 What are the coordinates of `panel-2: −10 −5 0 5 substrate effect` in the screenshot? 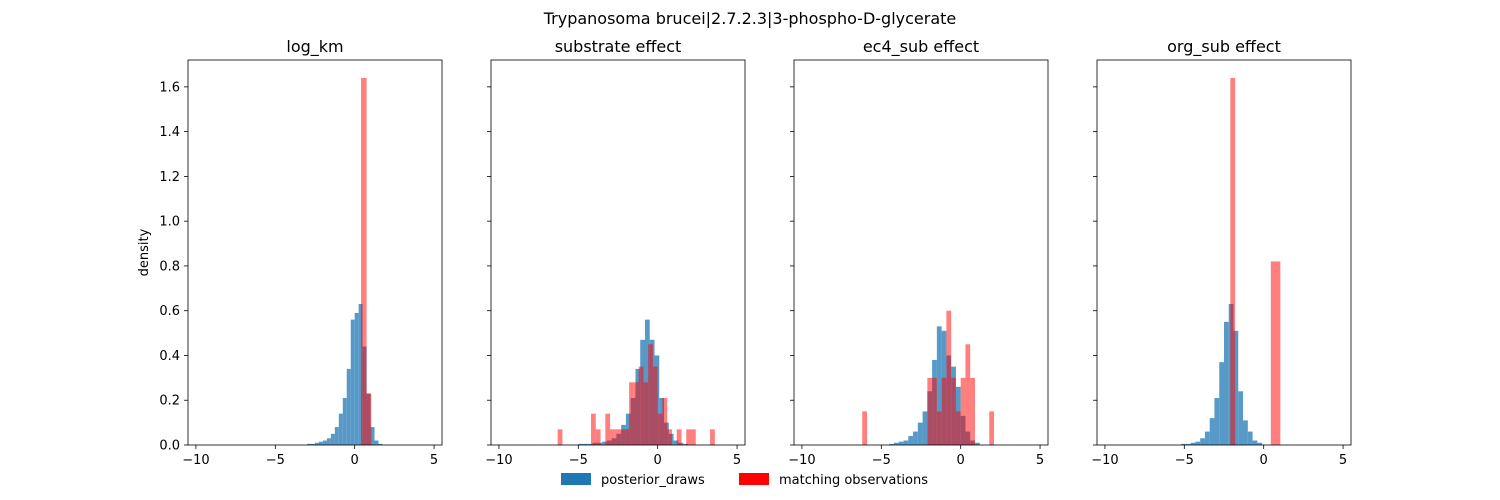 It's located at (615, 252).